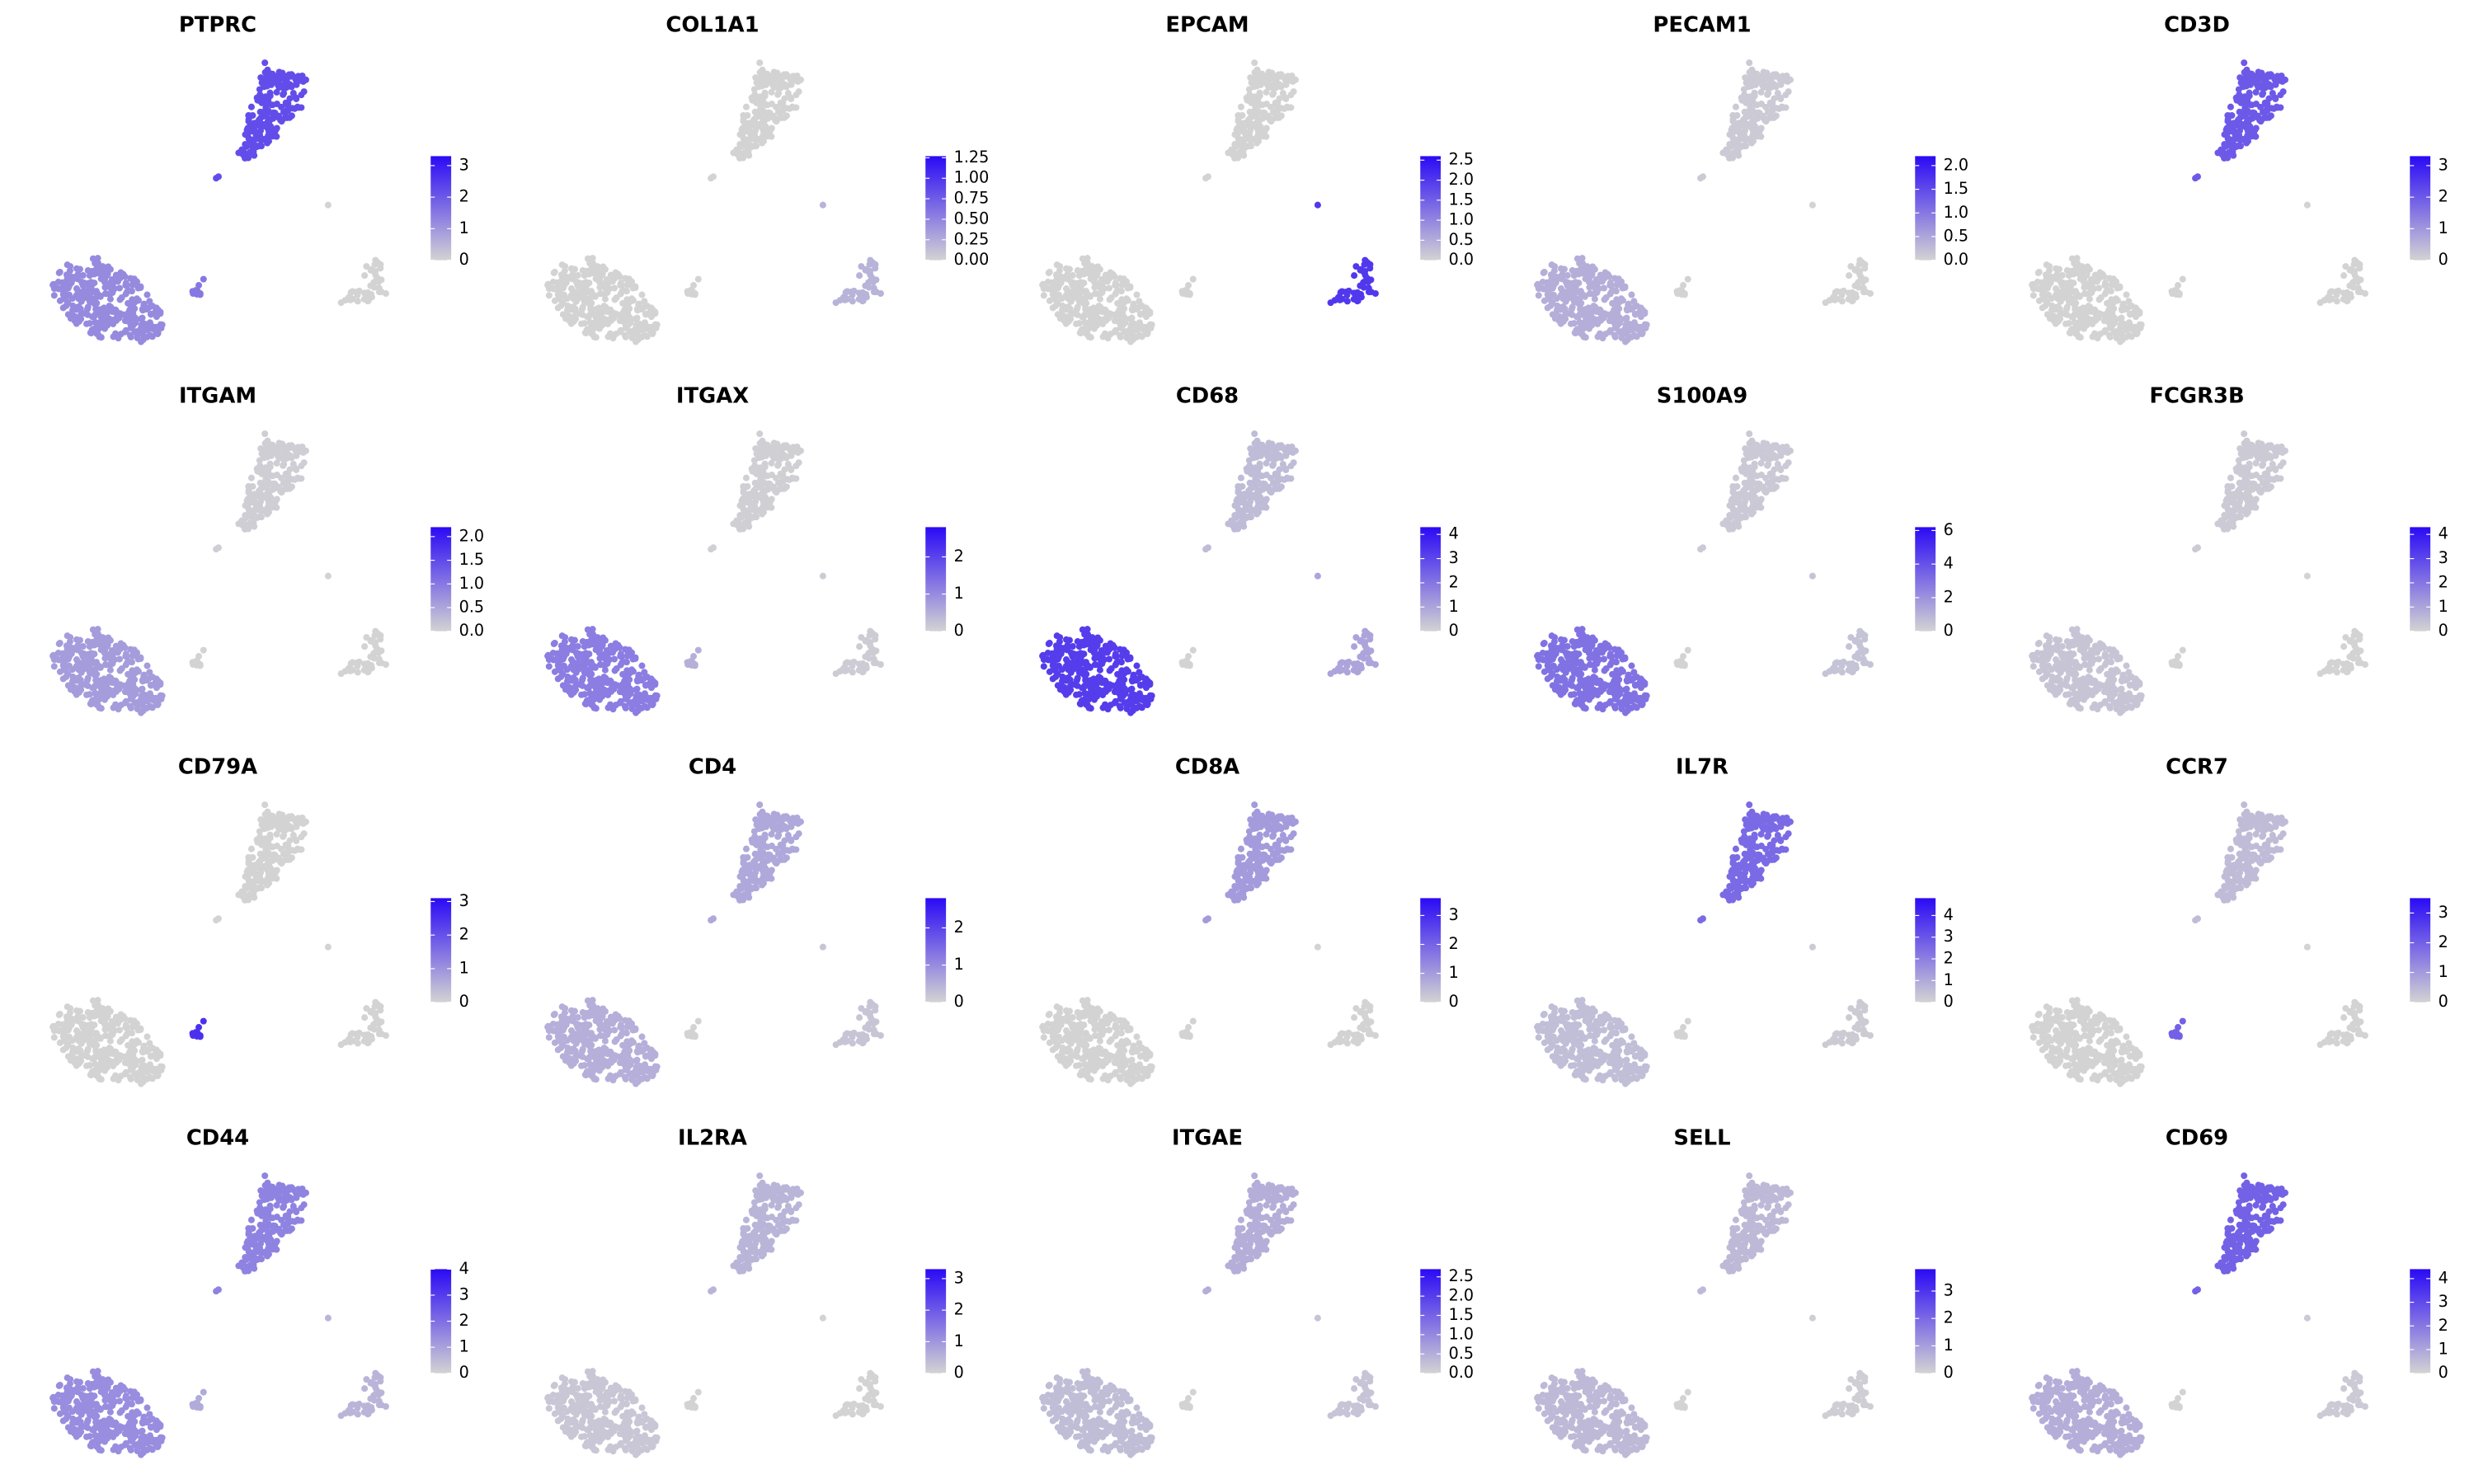 This screenshot has width=2474, height=1484. I want to click on panel-title: CD3D, so click(2197, 25).